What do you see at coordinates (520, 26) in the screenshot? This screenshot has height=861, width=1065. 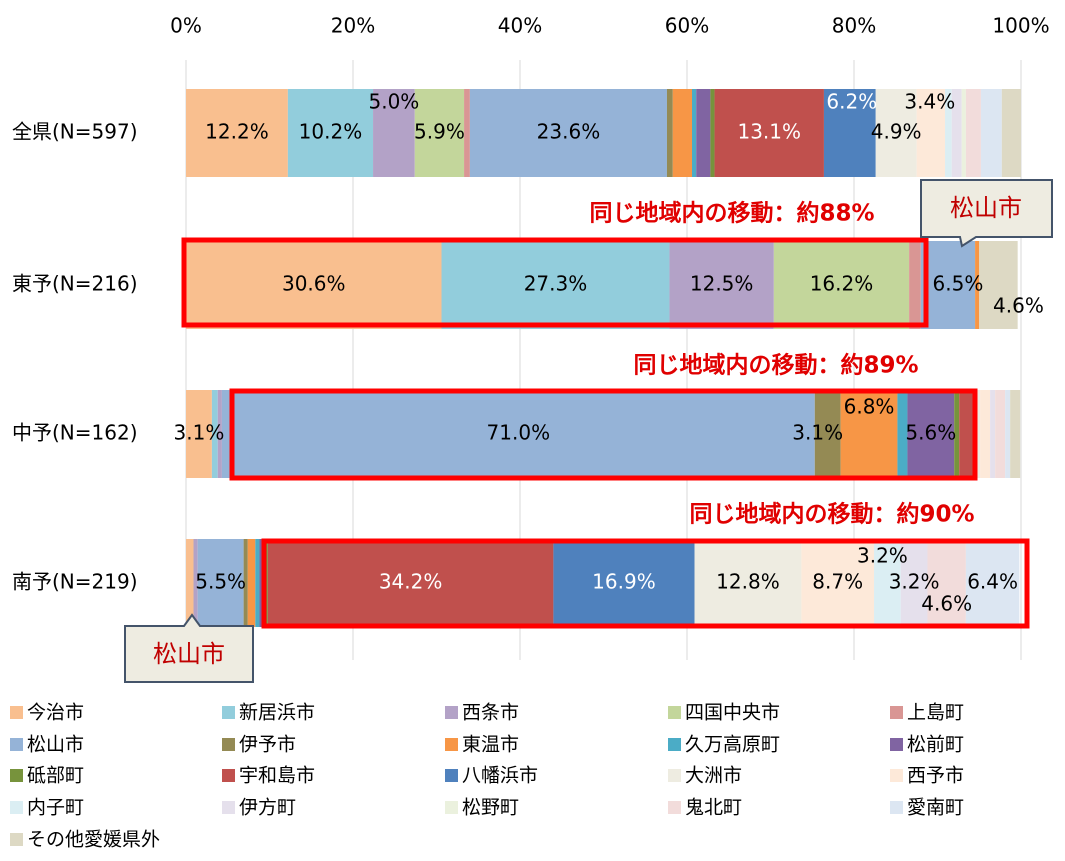 I see `x-tick-label: 40%` at bounding box center [520, 26].